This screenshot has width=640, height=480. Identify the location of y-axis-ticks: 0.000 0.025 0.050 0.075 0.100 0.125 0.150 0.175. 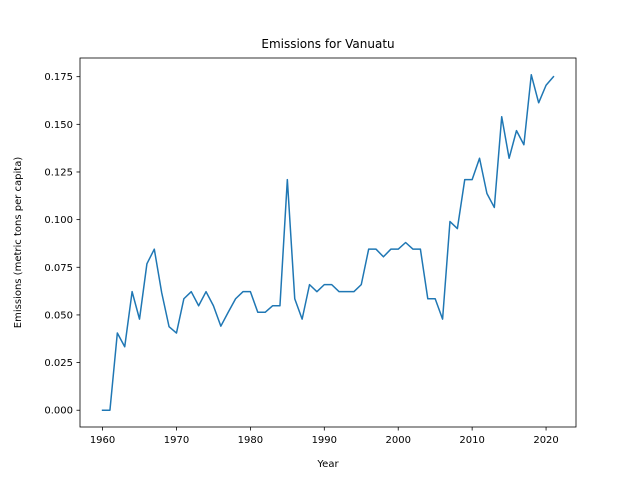
(62, 244).